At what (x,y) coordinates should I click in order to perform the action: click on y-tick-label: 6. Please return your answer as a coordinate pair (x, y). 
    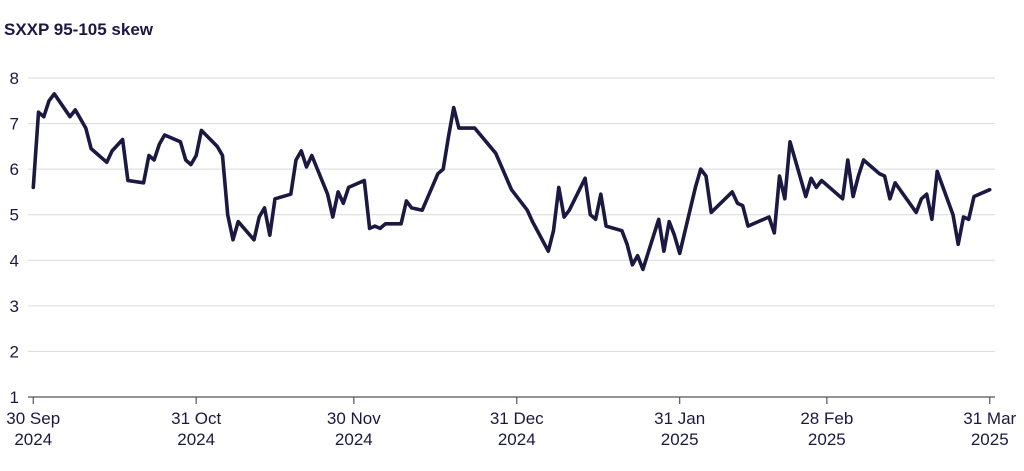
    Looking at the image, I should click on (14, 169).